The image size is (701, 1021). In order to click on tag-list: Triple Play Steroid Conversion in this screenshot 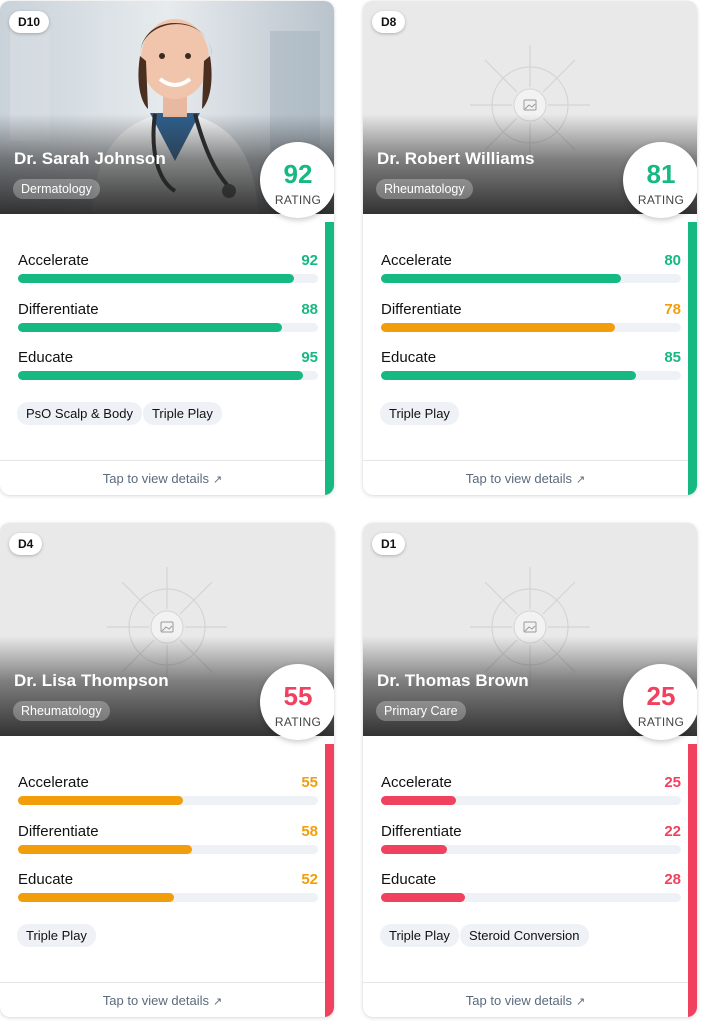, I will do `click(485, 935)`.